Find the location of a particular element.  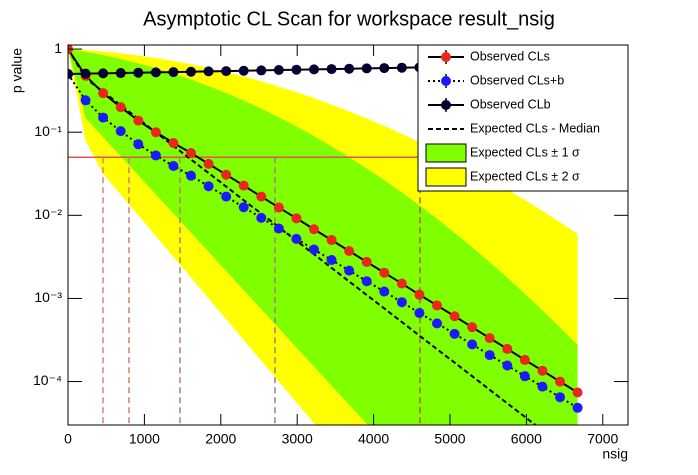

y-tick-label: 10⁻⁴ is located at coordinates (47, 380).